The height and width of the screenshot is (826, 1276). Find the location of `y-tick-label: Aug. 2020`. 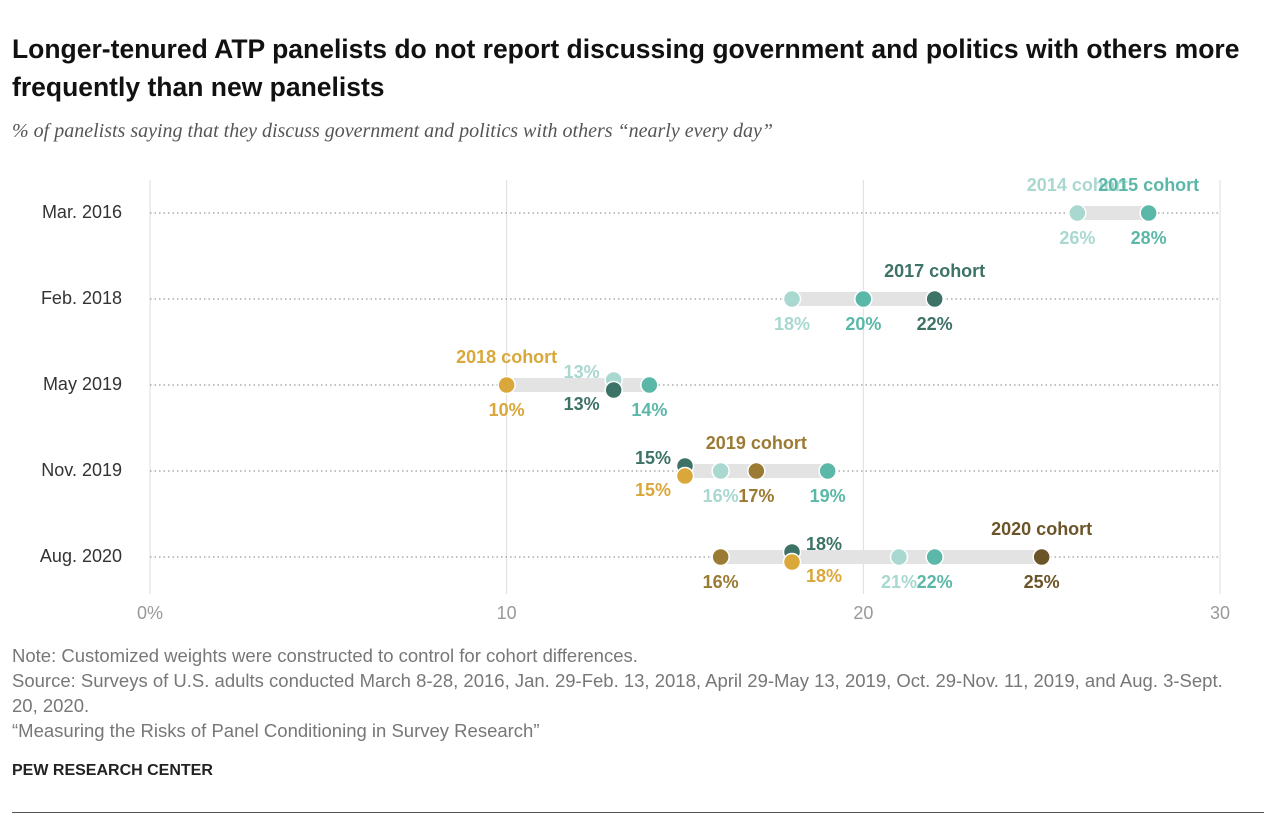

y-tick-label: Aug. 2020 is located at coordinates (81, 556).